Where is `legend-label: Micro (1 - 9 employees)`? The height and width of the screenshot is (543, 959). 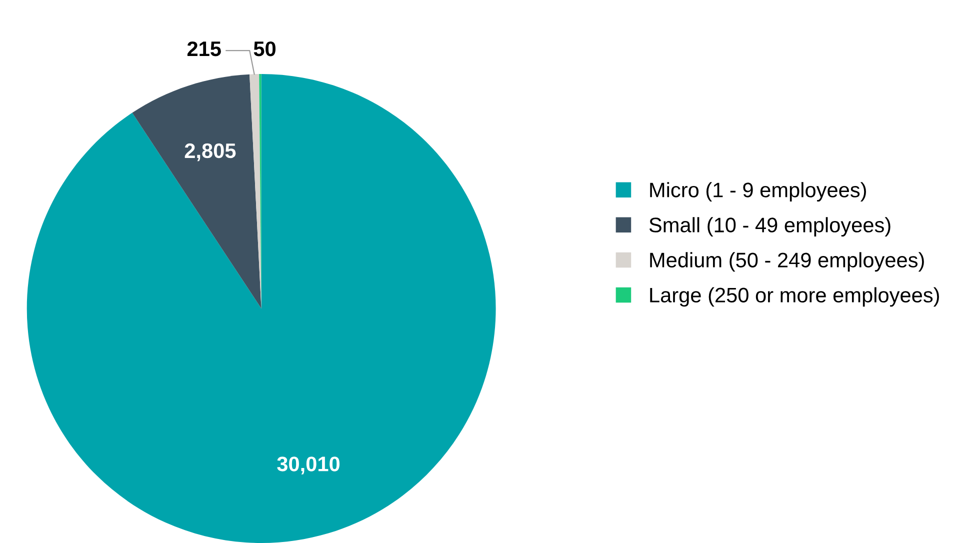 legend-label: Micro (1 - 9 employees) is located at coordinates (758, 192).